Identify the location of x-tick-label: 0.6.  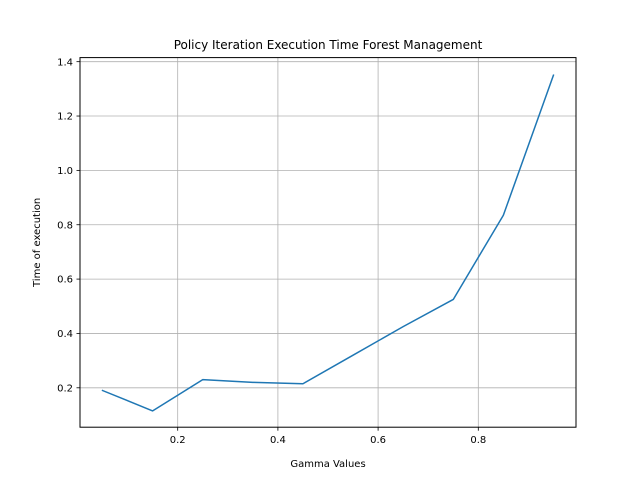
(378, 440).